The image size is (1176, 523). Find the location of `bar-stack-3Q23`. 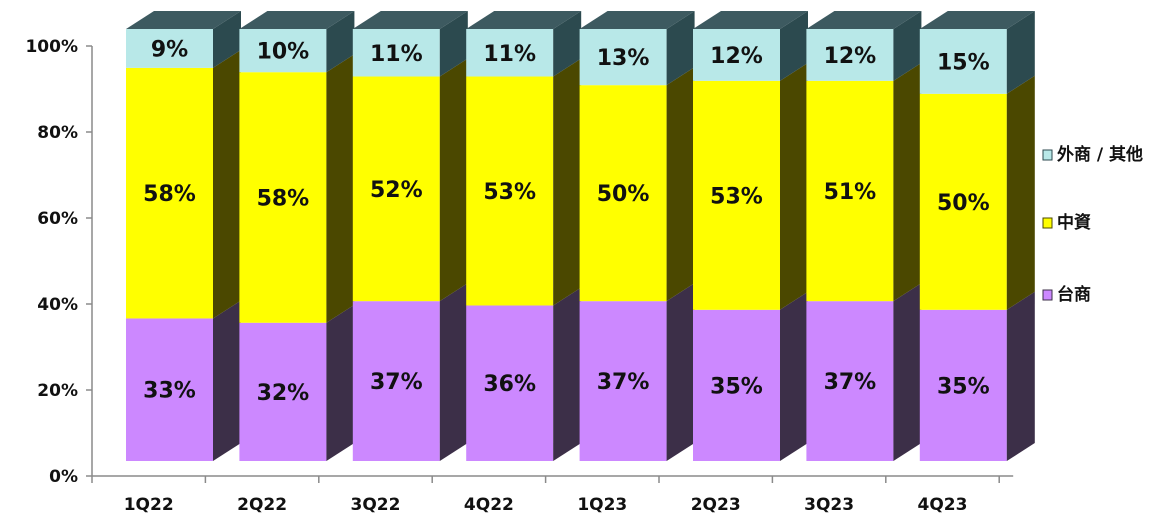

bar-stack-3Q23 is located at coordinates (864, 236).